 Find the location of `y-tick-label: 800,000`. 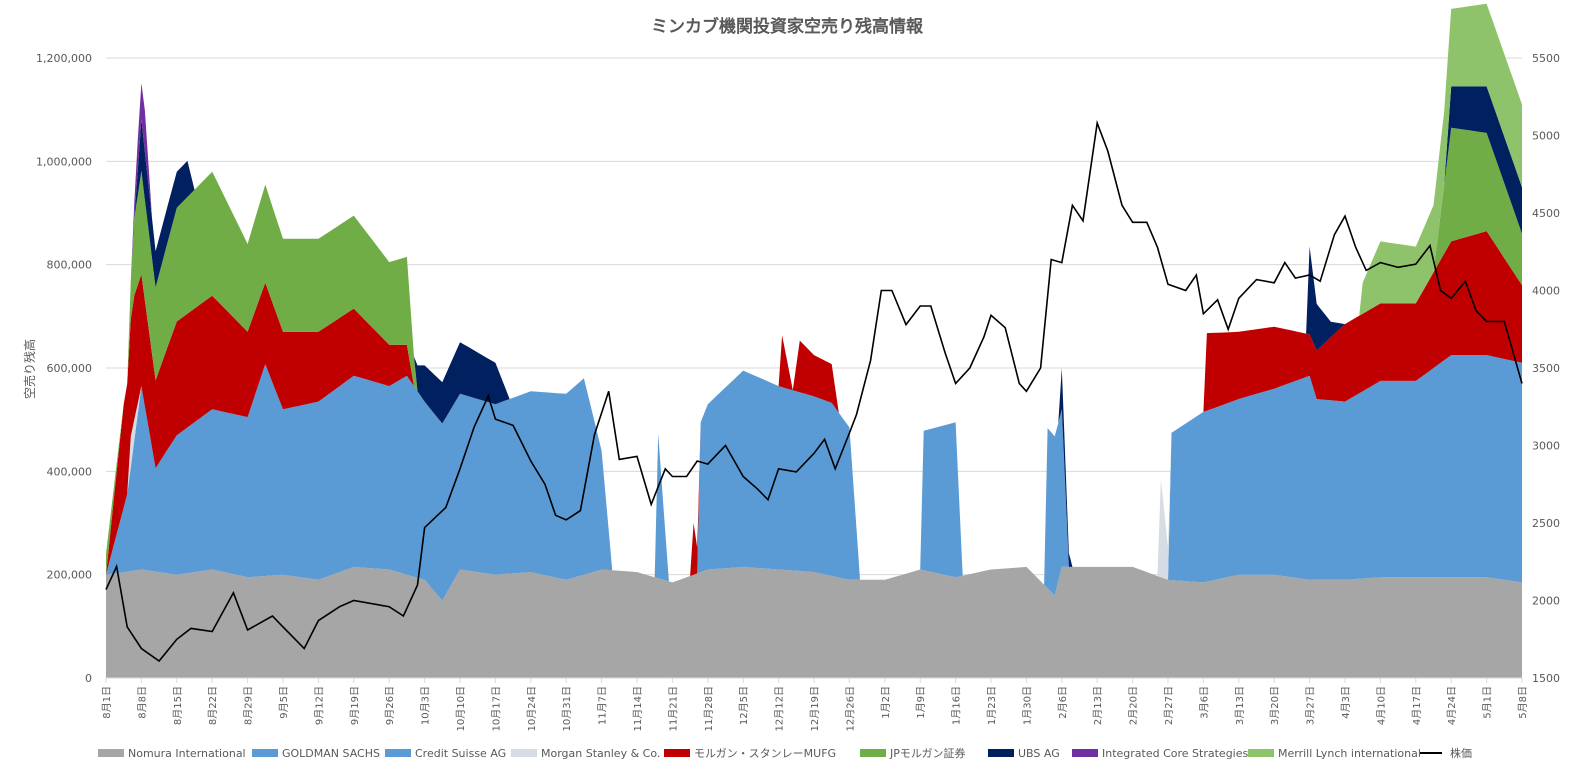

y-tick-label: 800,000 is located at coordinates (70, 265).